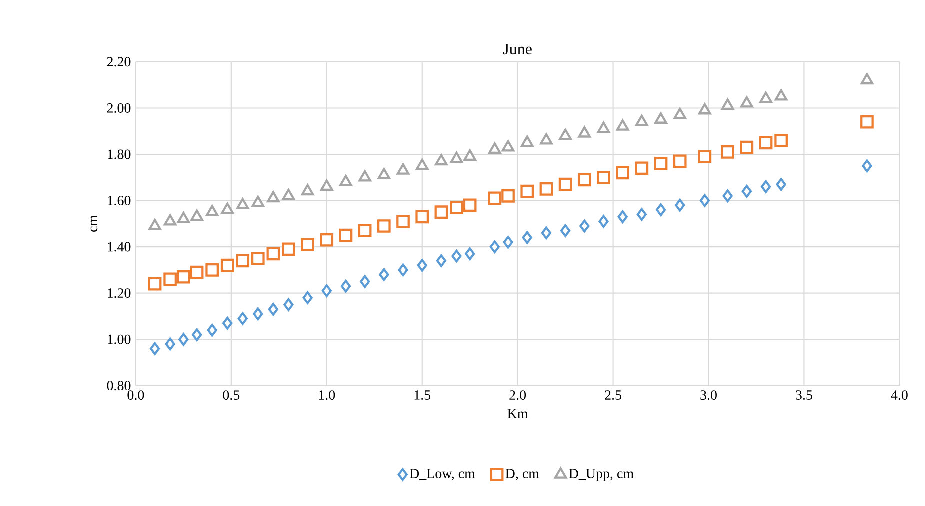  What do you see at coordinates (119, 201) in the screenshot?
I see `y-tick-label: 1.60` at bounding box center [119, 201].